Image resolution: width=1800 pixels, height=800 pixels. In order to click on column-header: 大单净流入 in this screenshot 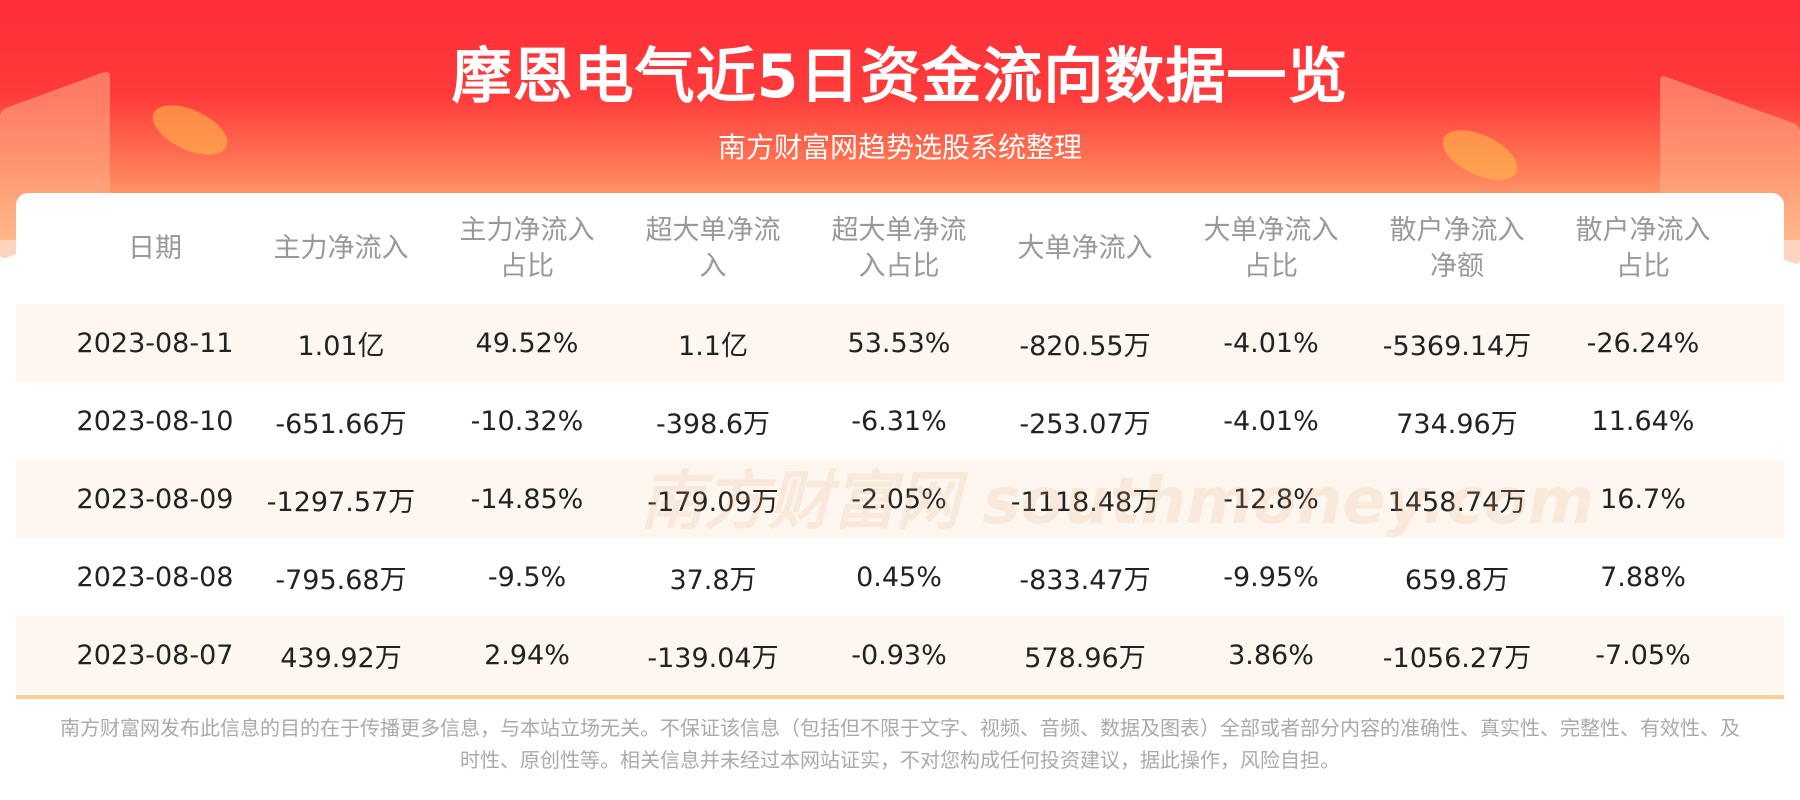, I will do `click(1085, 248)`.